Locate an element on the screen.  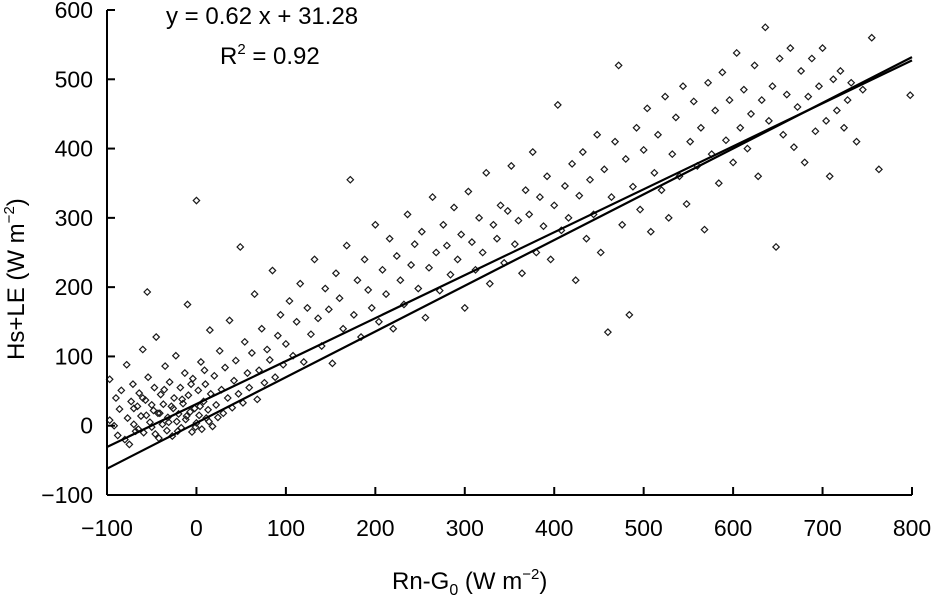
y-tick-labels: −100 0 100 200 300 400 500 600 is located at coordinates (67, 254).